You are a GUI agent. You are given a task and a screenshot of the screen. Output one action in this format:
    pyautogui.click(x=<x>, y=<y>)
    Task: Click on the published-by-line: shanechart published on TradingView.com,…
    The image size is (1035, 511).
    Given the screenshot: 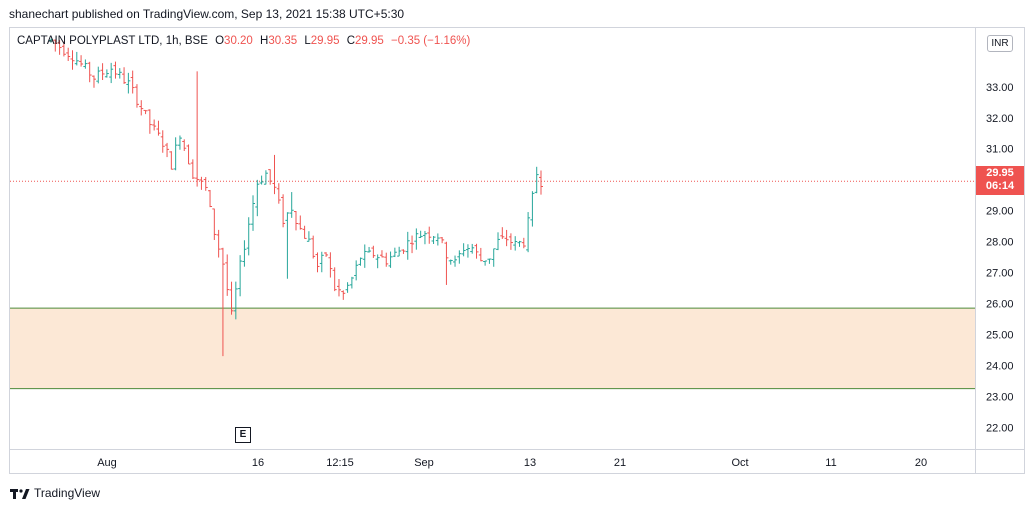 What is the action you would take?
    pyautogui.click(x=207, y=14)
    